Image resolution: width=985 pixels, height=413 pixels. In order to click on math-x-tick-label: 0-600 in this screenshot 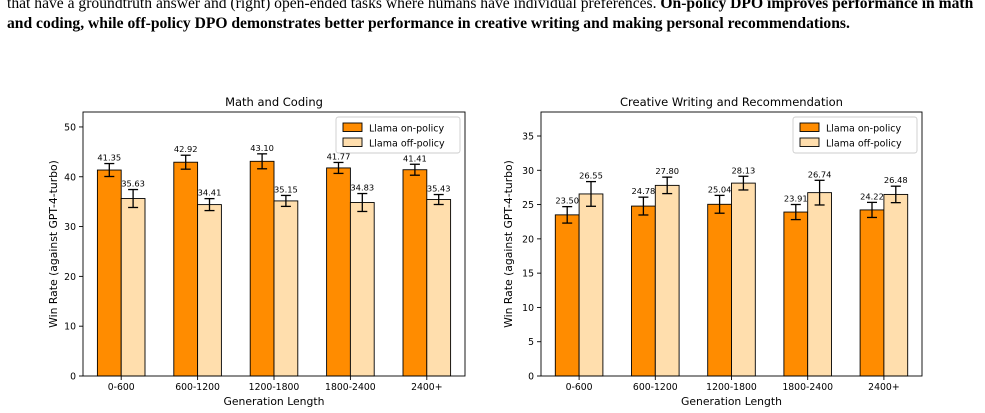, I will do `click(121, 387)`.